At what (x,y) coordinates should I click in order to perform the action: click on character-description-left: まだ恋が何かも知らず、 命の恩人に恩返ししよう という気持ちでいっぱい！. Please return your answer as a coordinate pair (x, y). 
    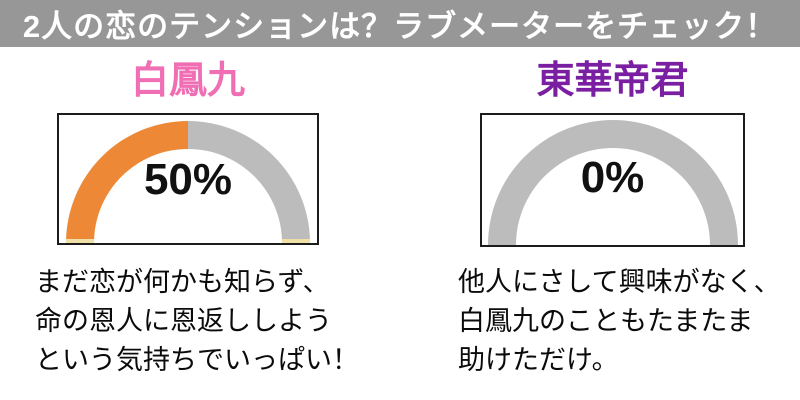
    Looking at the image, I should click on (197, 321).